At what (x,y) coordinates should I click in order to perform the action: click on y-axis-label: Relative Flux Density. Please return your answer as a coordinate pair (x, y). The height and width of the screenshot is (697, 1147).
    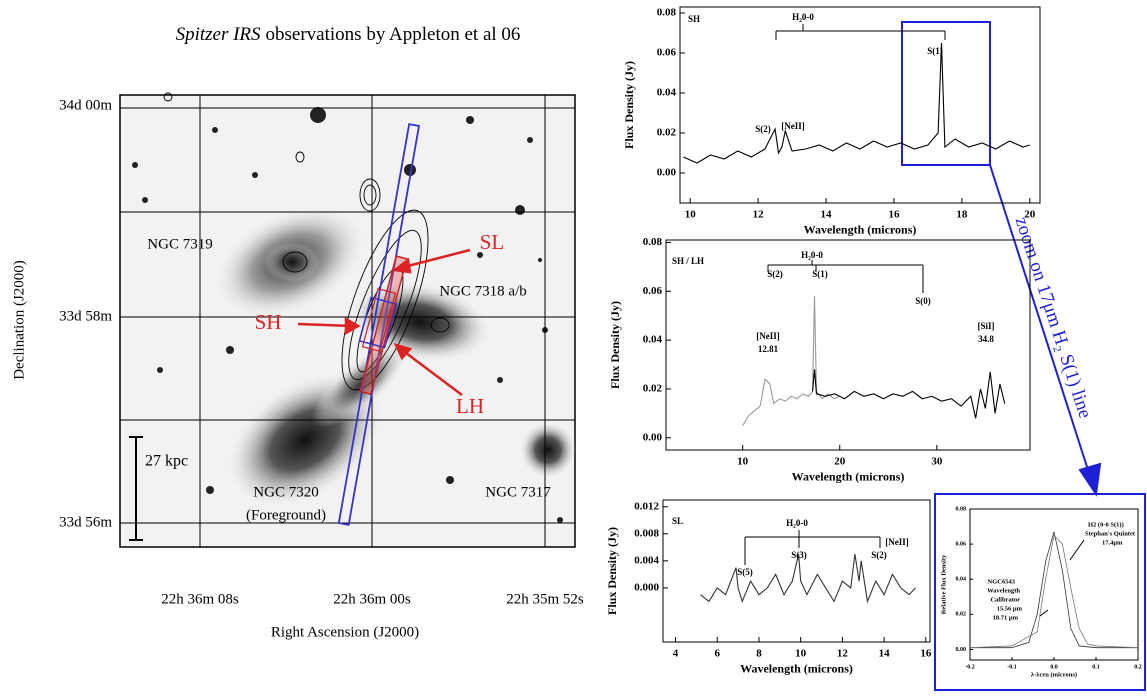
    Looking at the image, I should click on (943, 584).